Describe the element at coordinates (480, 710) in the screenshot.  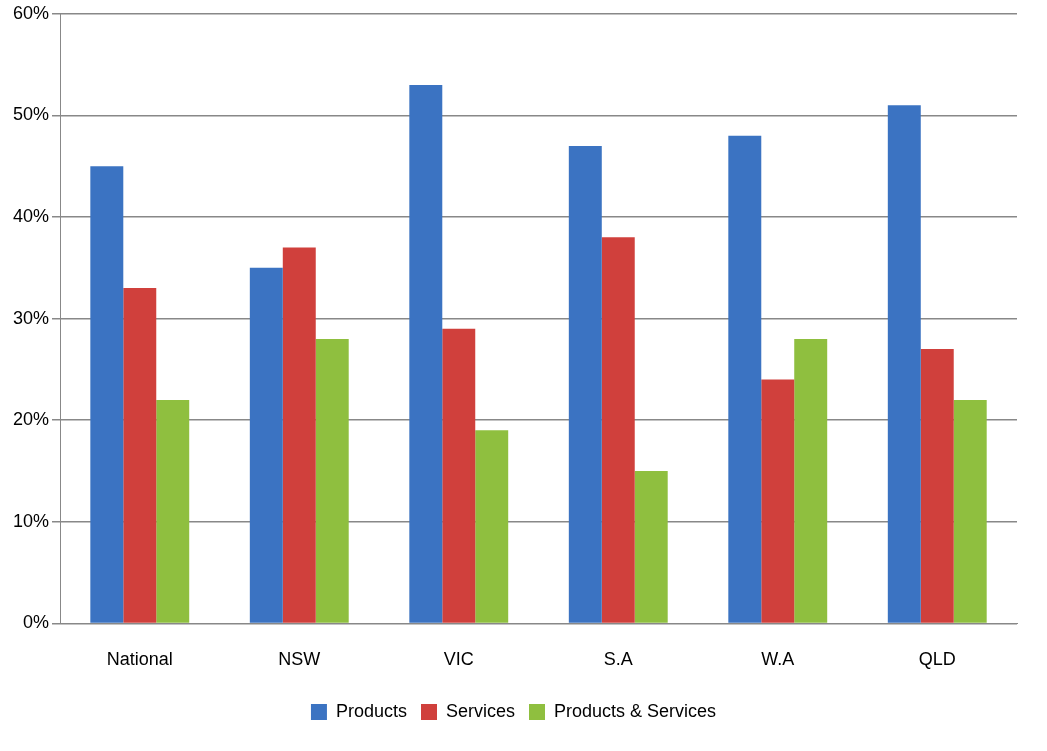
I see `legend-label: Services` at that location.